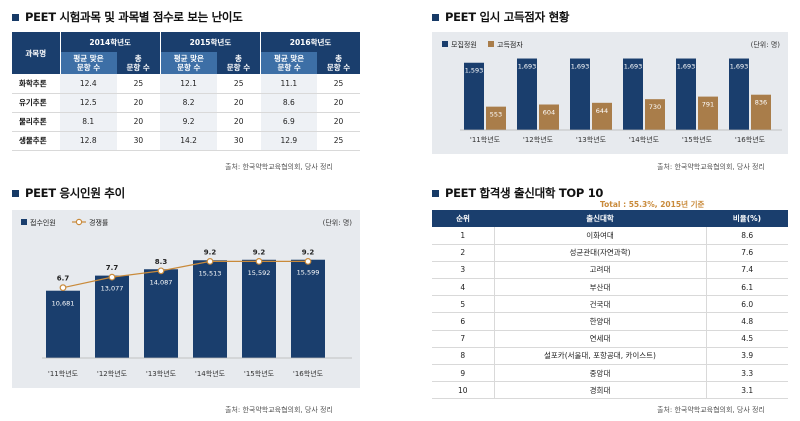  I want to click on panel2-title: PEET 입시 고득점자 현황, so click(500, 17).